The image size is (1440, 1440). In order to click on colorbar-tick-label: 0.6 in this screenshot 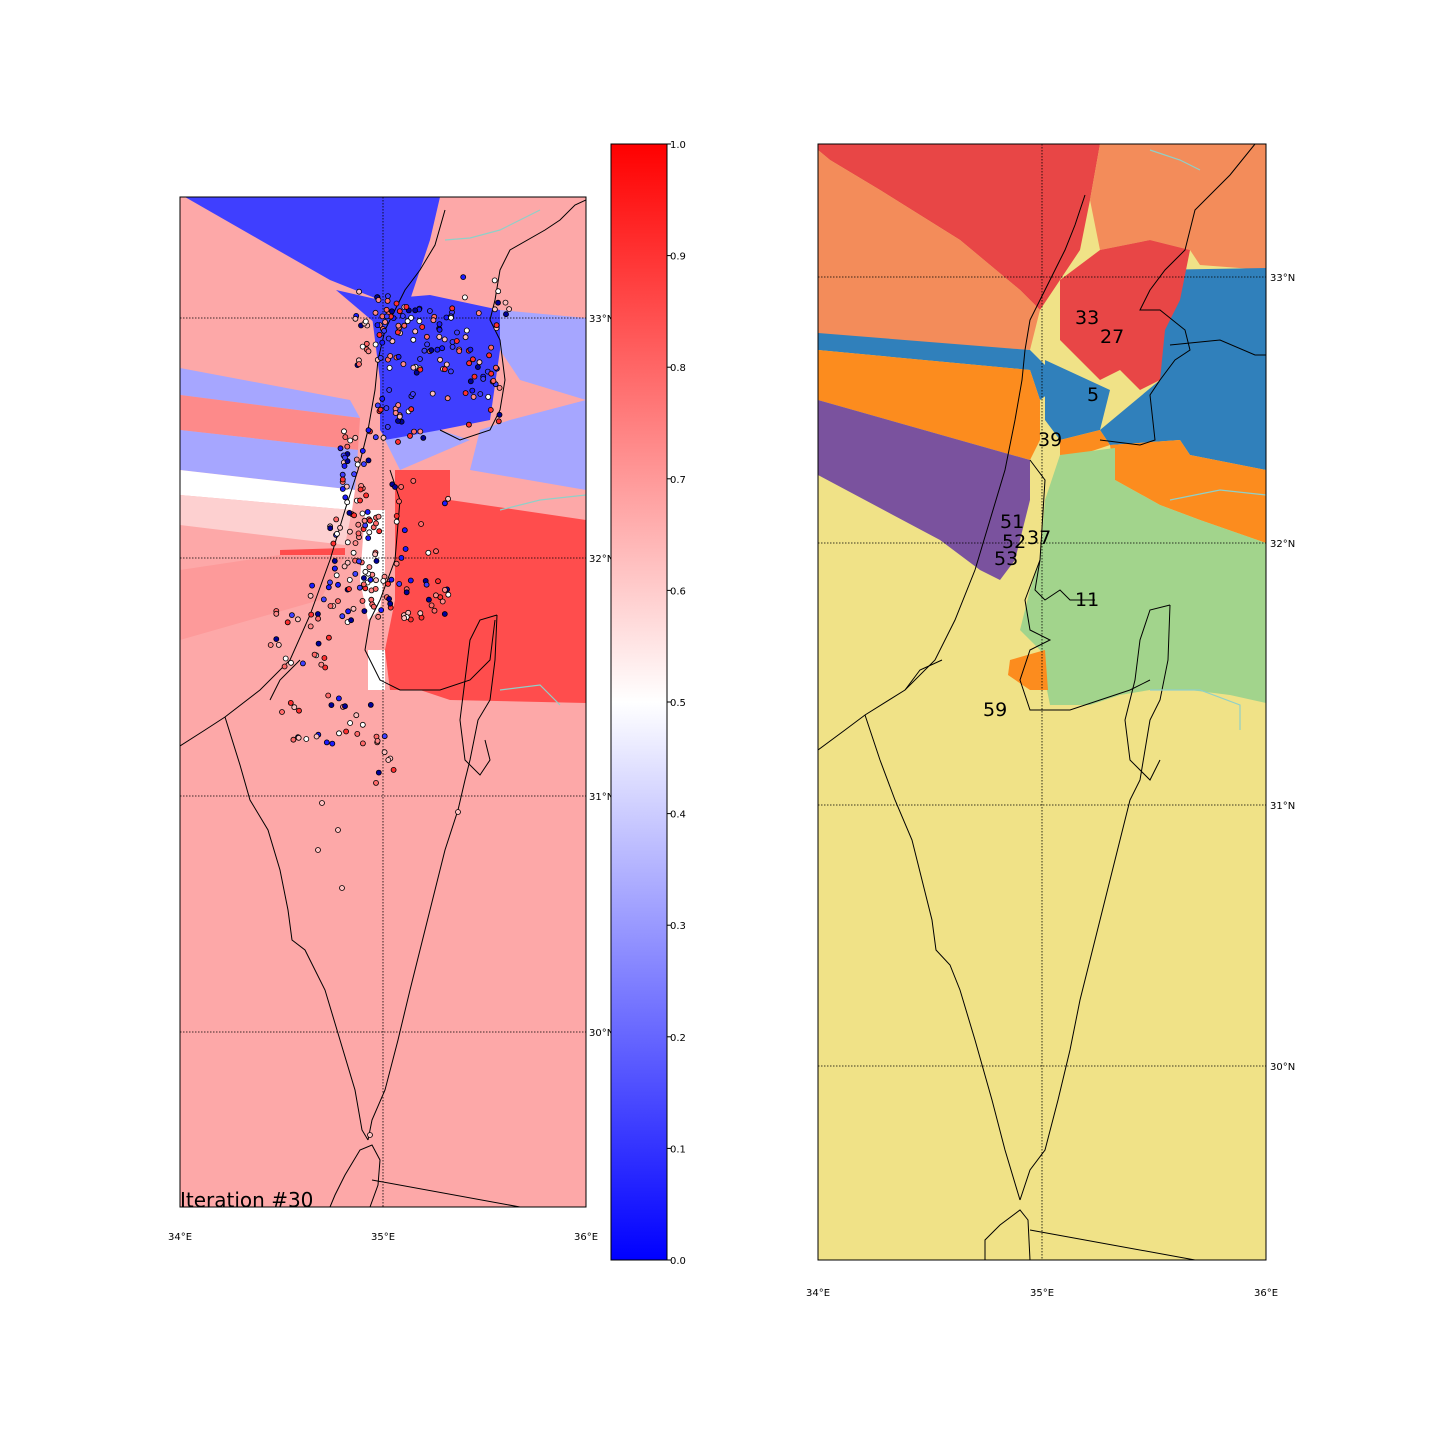, I will do `click(678, 591)`.